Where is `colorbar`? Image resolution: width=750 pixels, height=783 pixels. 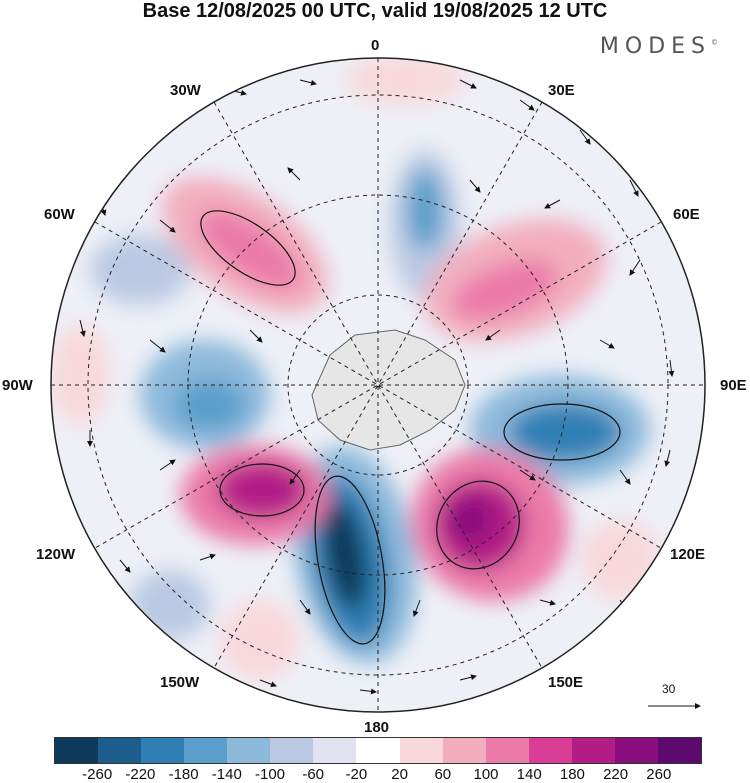 colorbar is located at coordinates (378, 750).